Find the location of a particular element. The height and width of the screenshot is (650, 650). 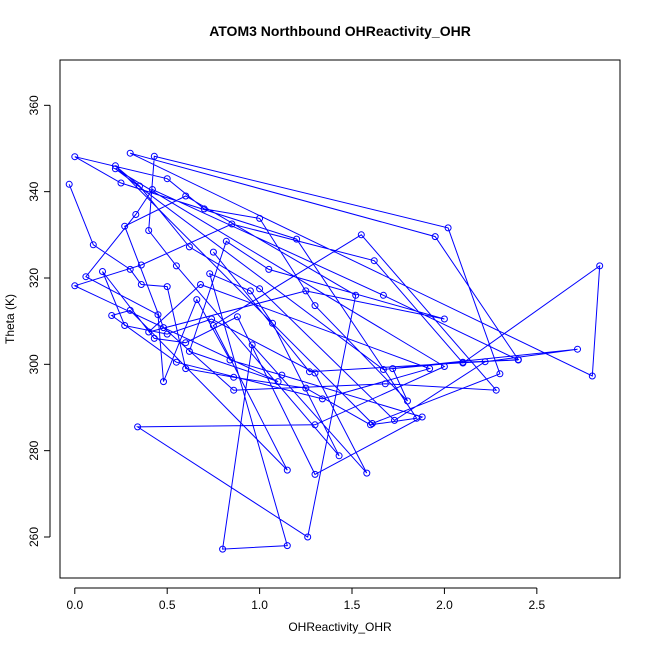

x-tick-label: 2.5 is located at coordinates (536, 605).